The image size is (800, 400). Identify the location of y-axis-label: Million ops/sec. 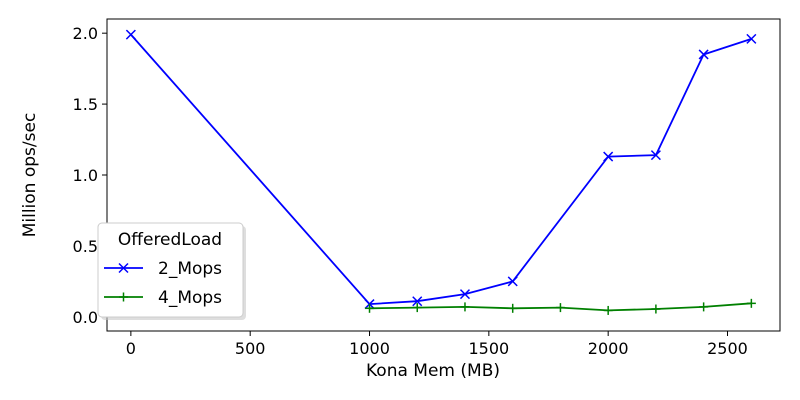
(30, 175).